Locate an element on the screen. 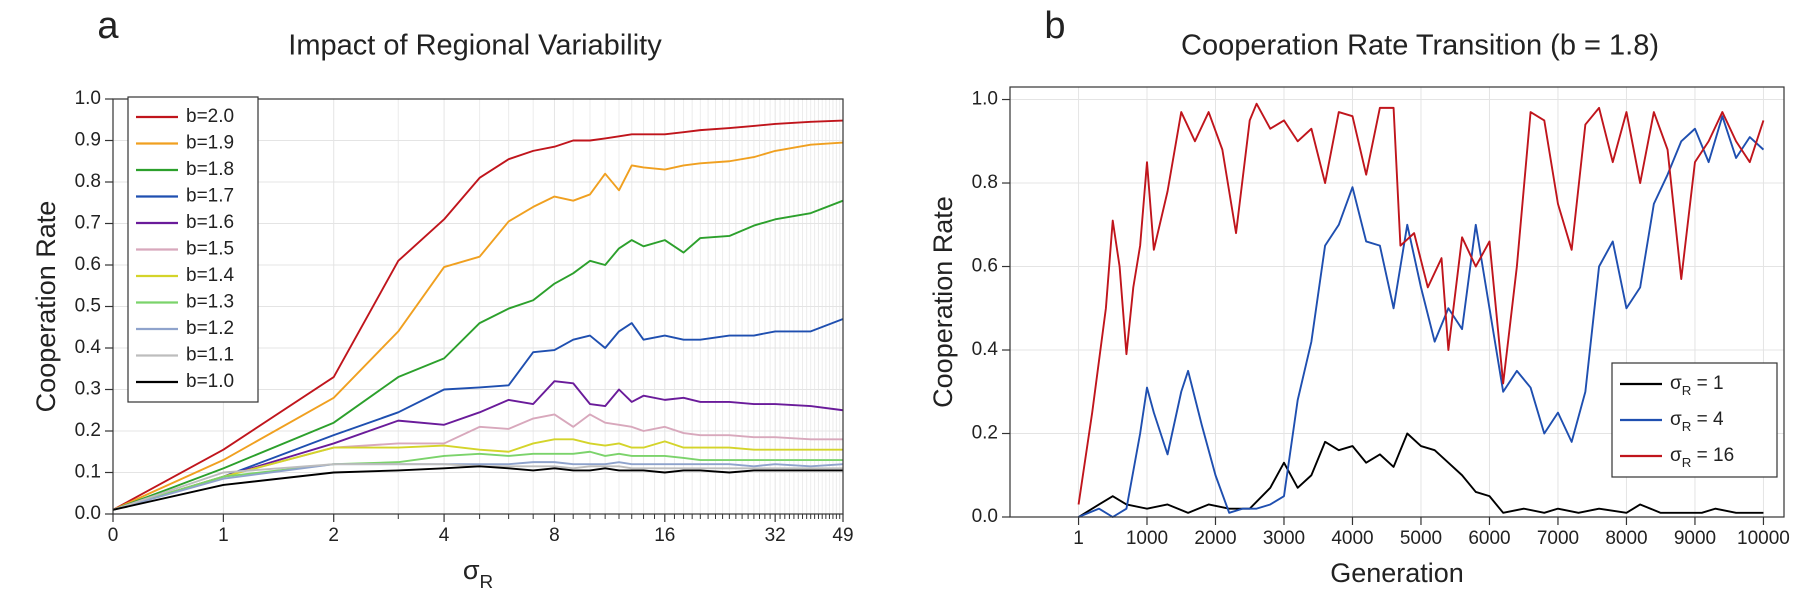 This screenshot has width=1800, height=607. legend-label: σR = 16 is located at coordinates (1702, 457).